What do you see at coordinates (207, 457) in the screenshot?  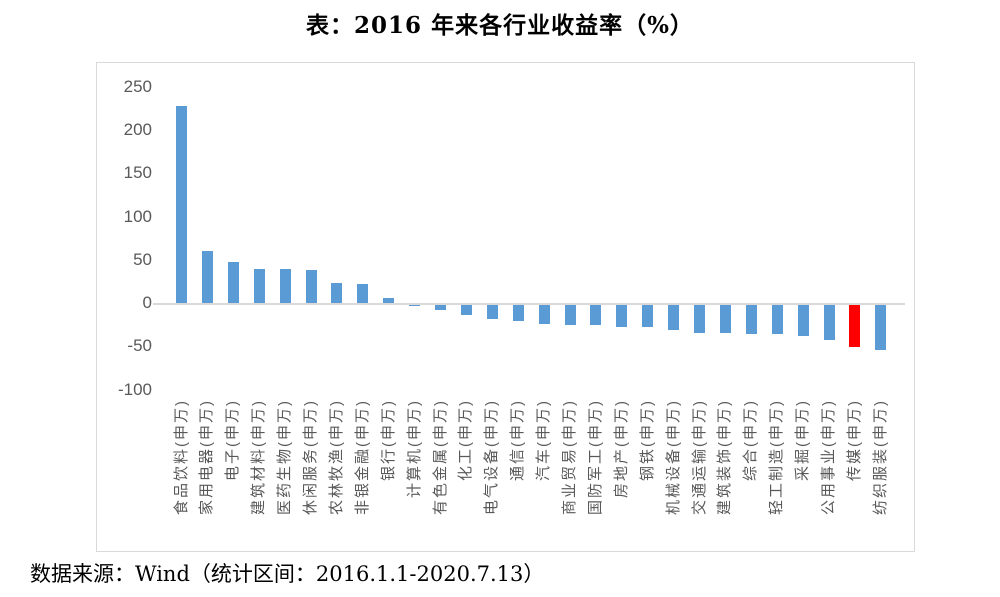 I see `x-axis-label: 家用电器(申万)` at bounding box center [207, 457].